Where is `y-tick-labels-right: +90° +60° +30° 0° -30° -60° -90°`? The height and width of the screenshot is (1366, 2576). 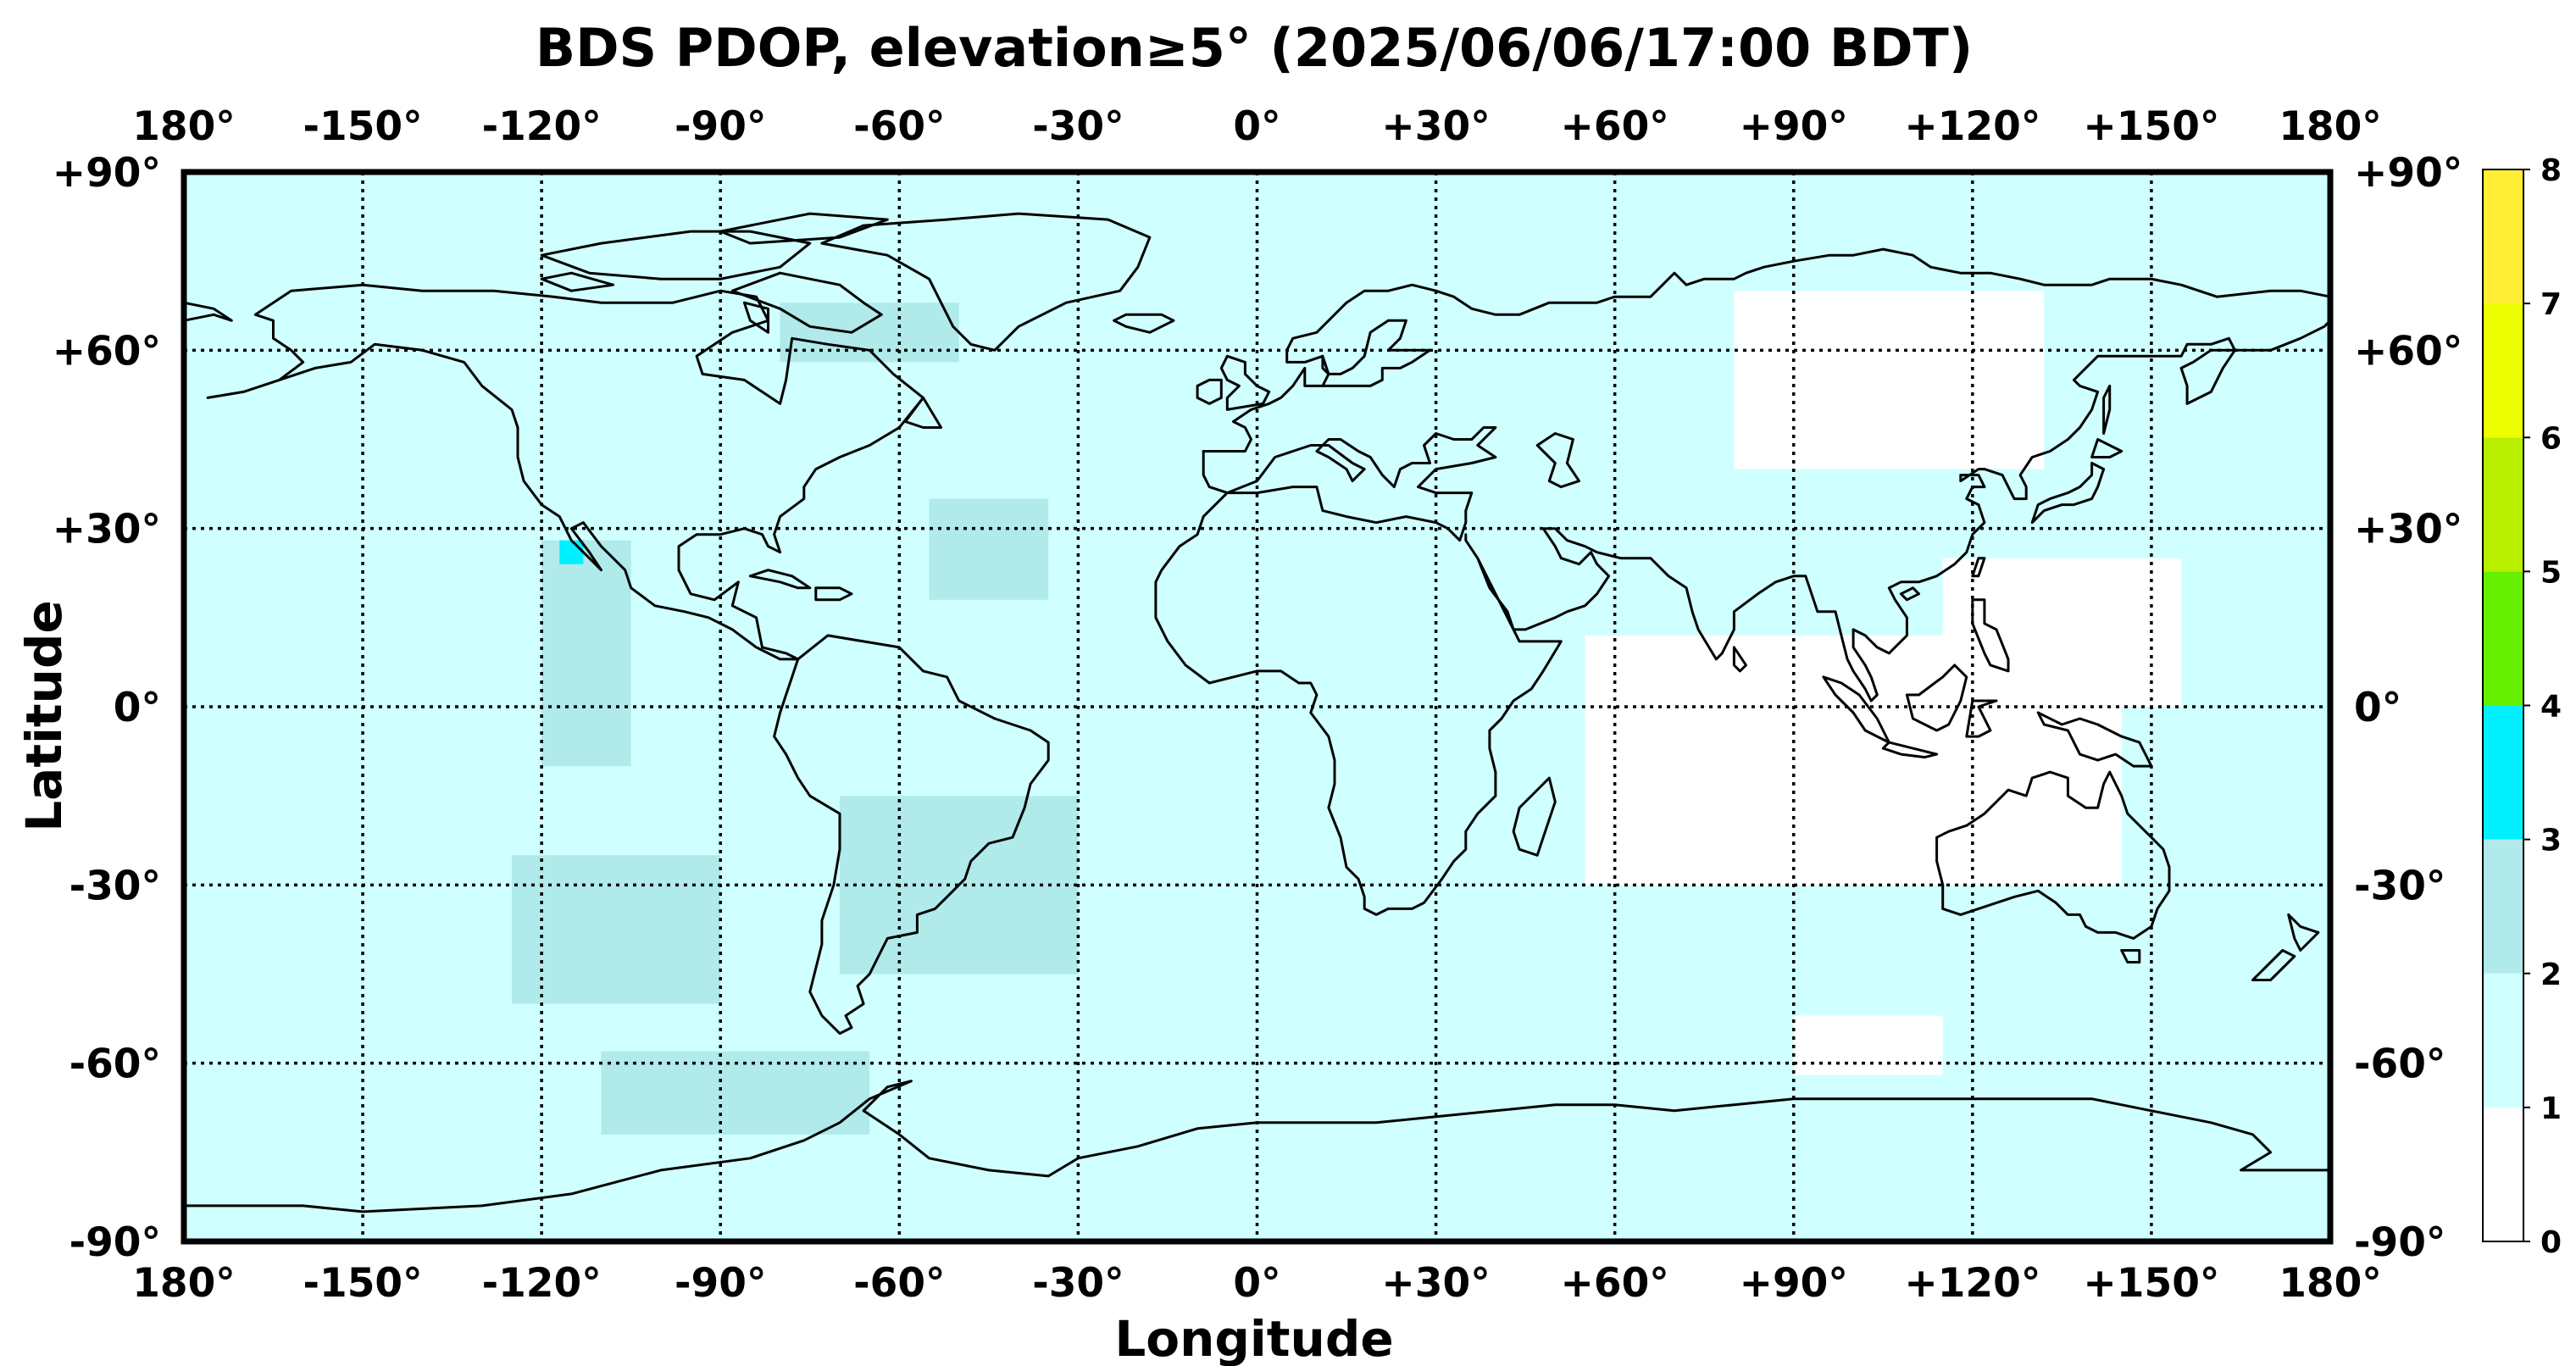
y-tick-labels-right: +90° +60° +30° 0° -30° -60° -90° is located at coordinates (2408, 708).